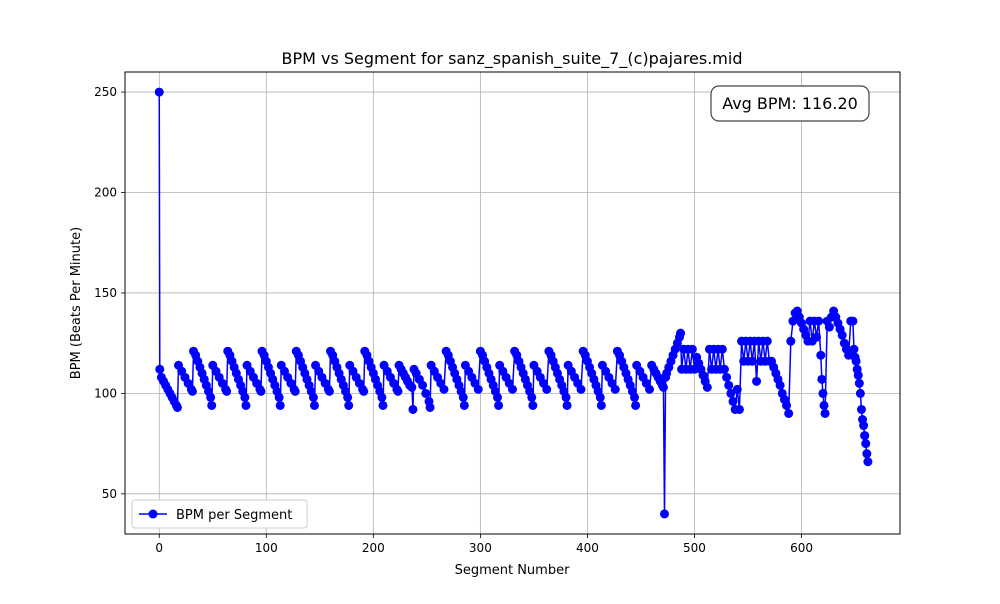  Describe the element at coordinates (153, 514) in the screenshot. I see `legend-marker` at that location.